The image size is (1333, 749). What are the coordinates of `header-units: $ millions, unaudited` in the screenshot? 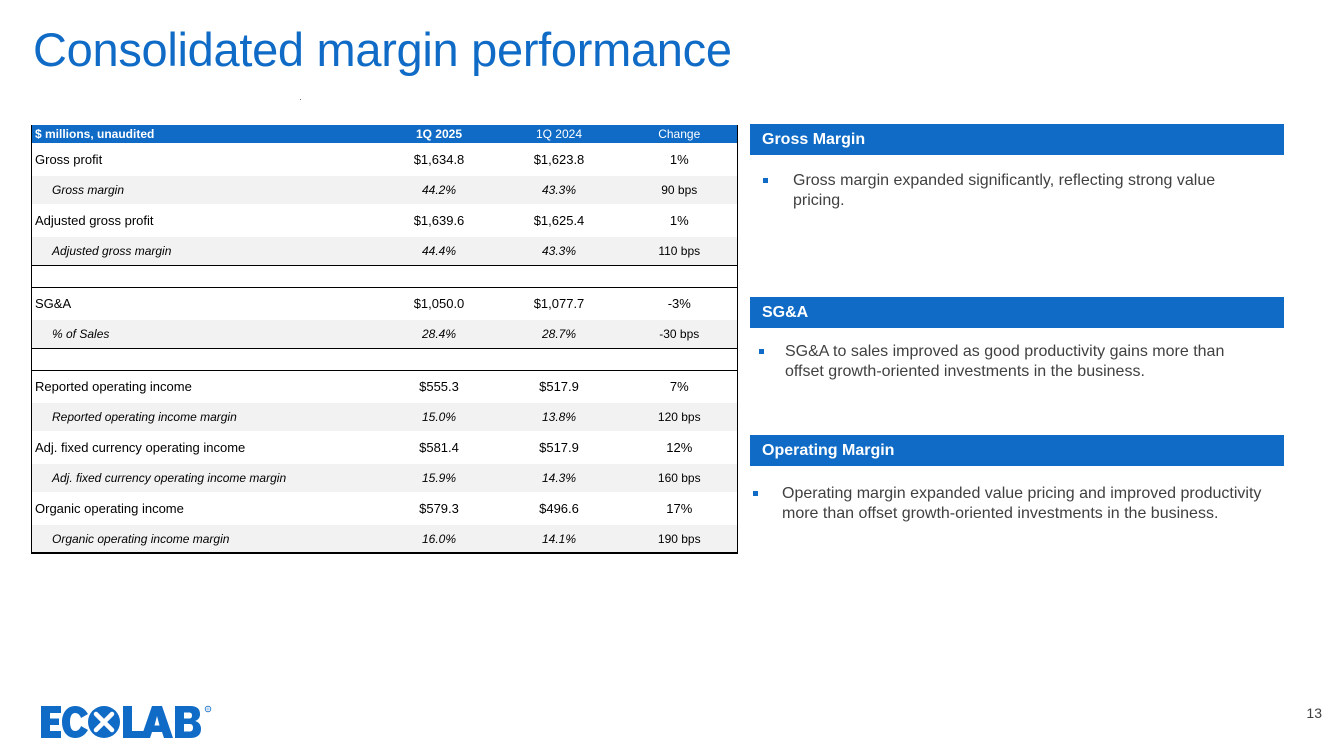 It's located at (95, 134).